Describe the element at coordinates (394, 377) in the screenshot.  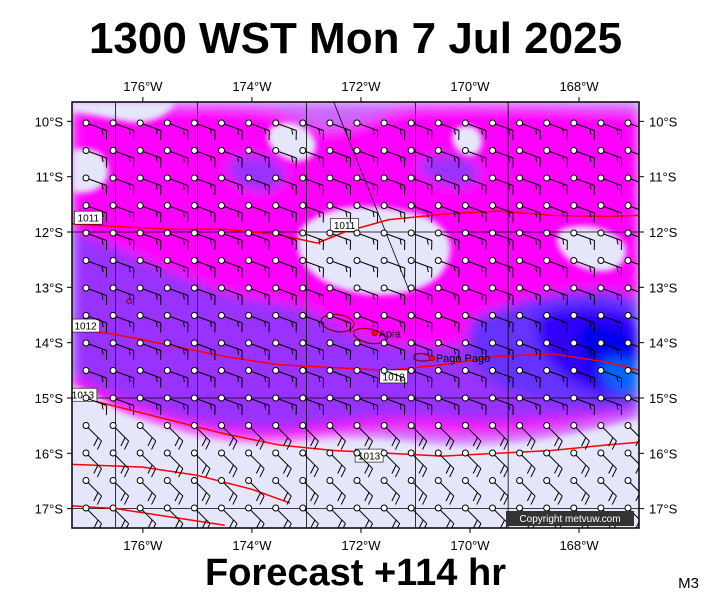
I see `isobar-label: 1012` at that location.